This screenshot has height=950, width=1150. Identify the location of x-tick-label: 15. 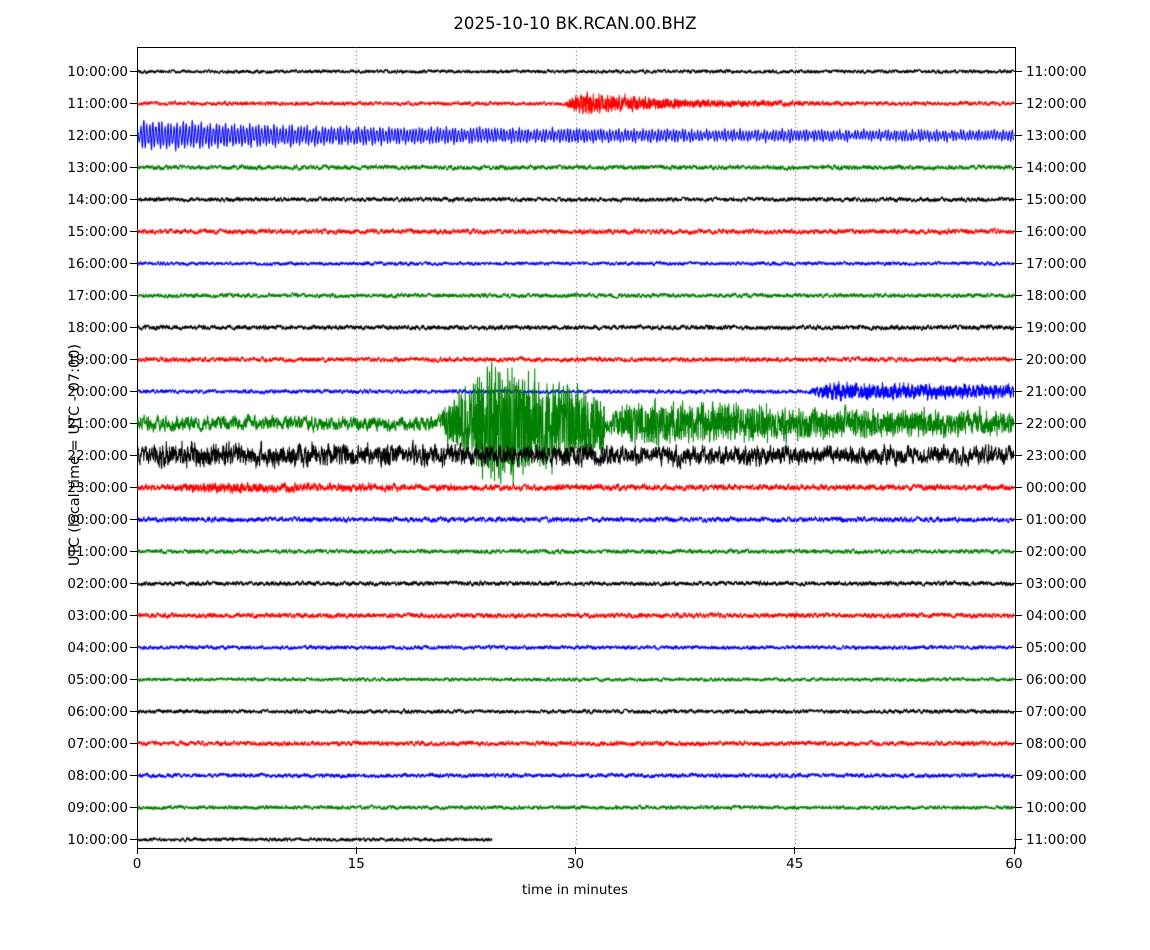
(356, 864).